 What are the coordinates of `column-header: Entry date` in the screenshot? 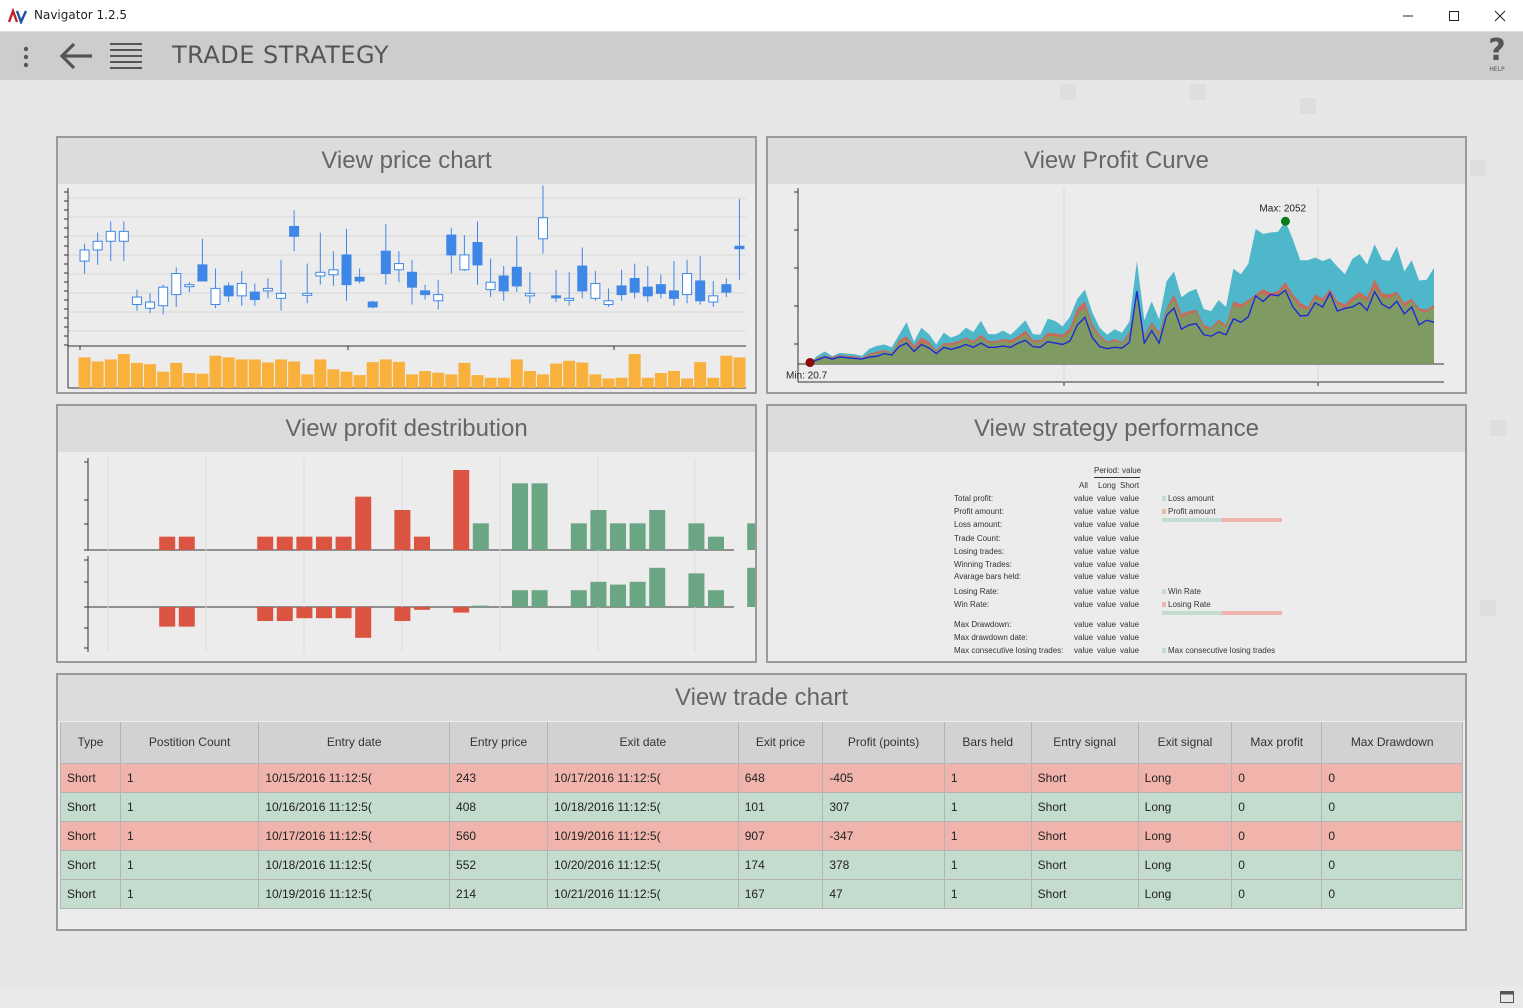 It's located at (354, 743).